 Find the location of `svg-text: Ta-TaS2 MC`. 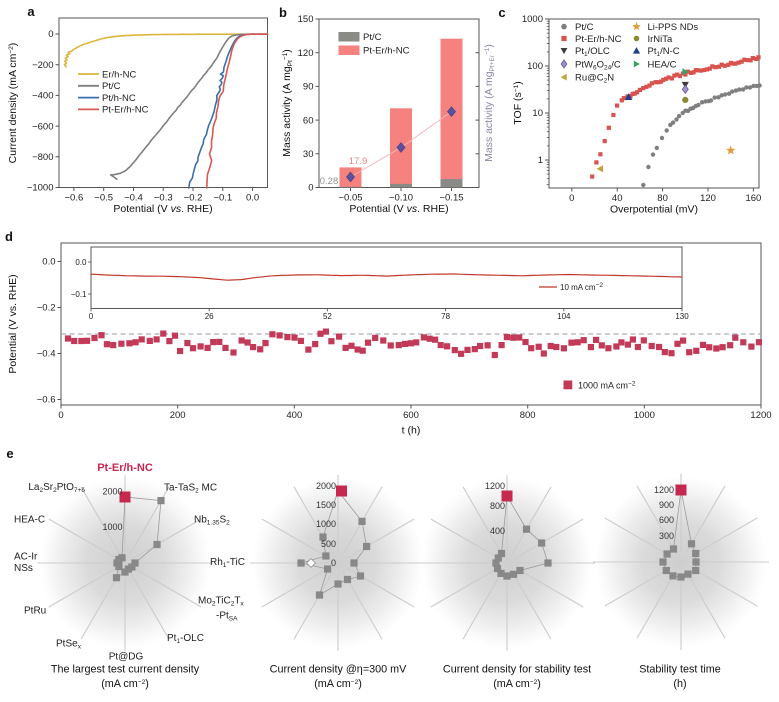

svg-text: Ta-TaS2 MC is located at coordinates (190, 489).